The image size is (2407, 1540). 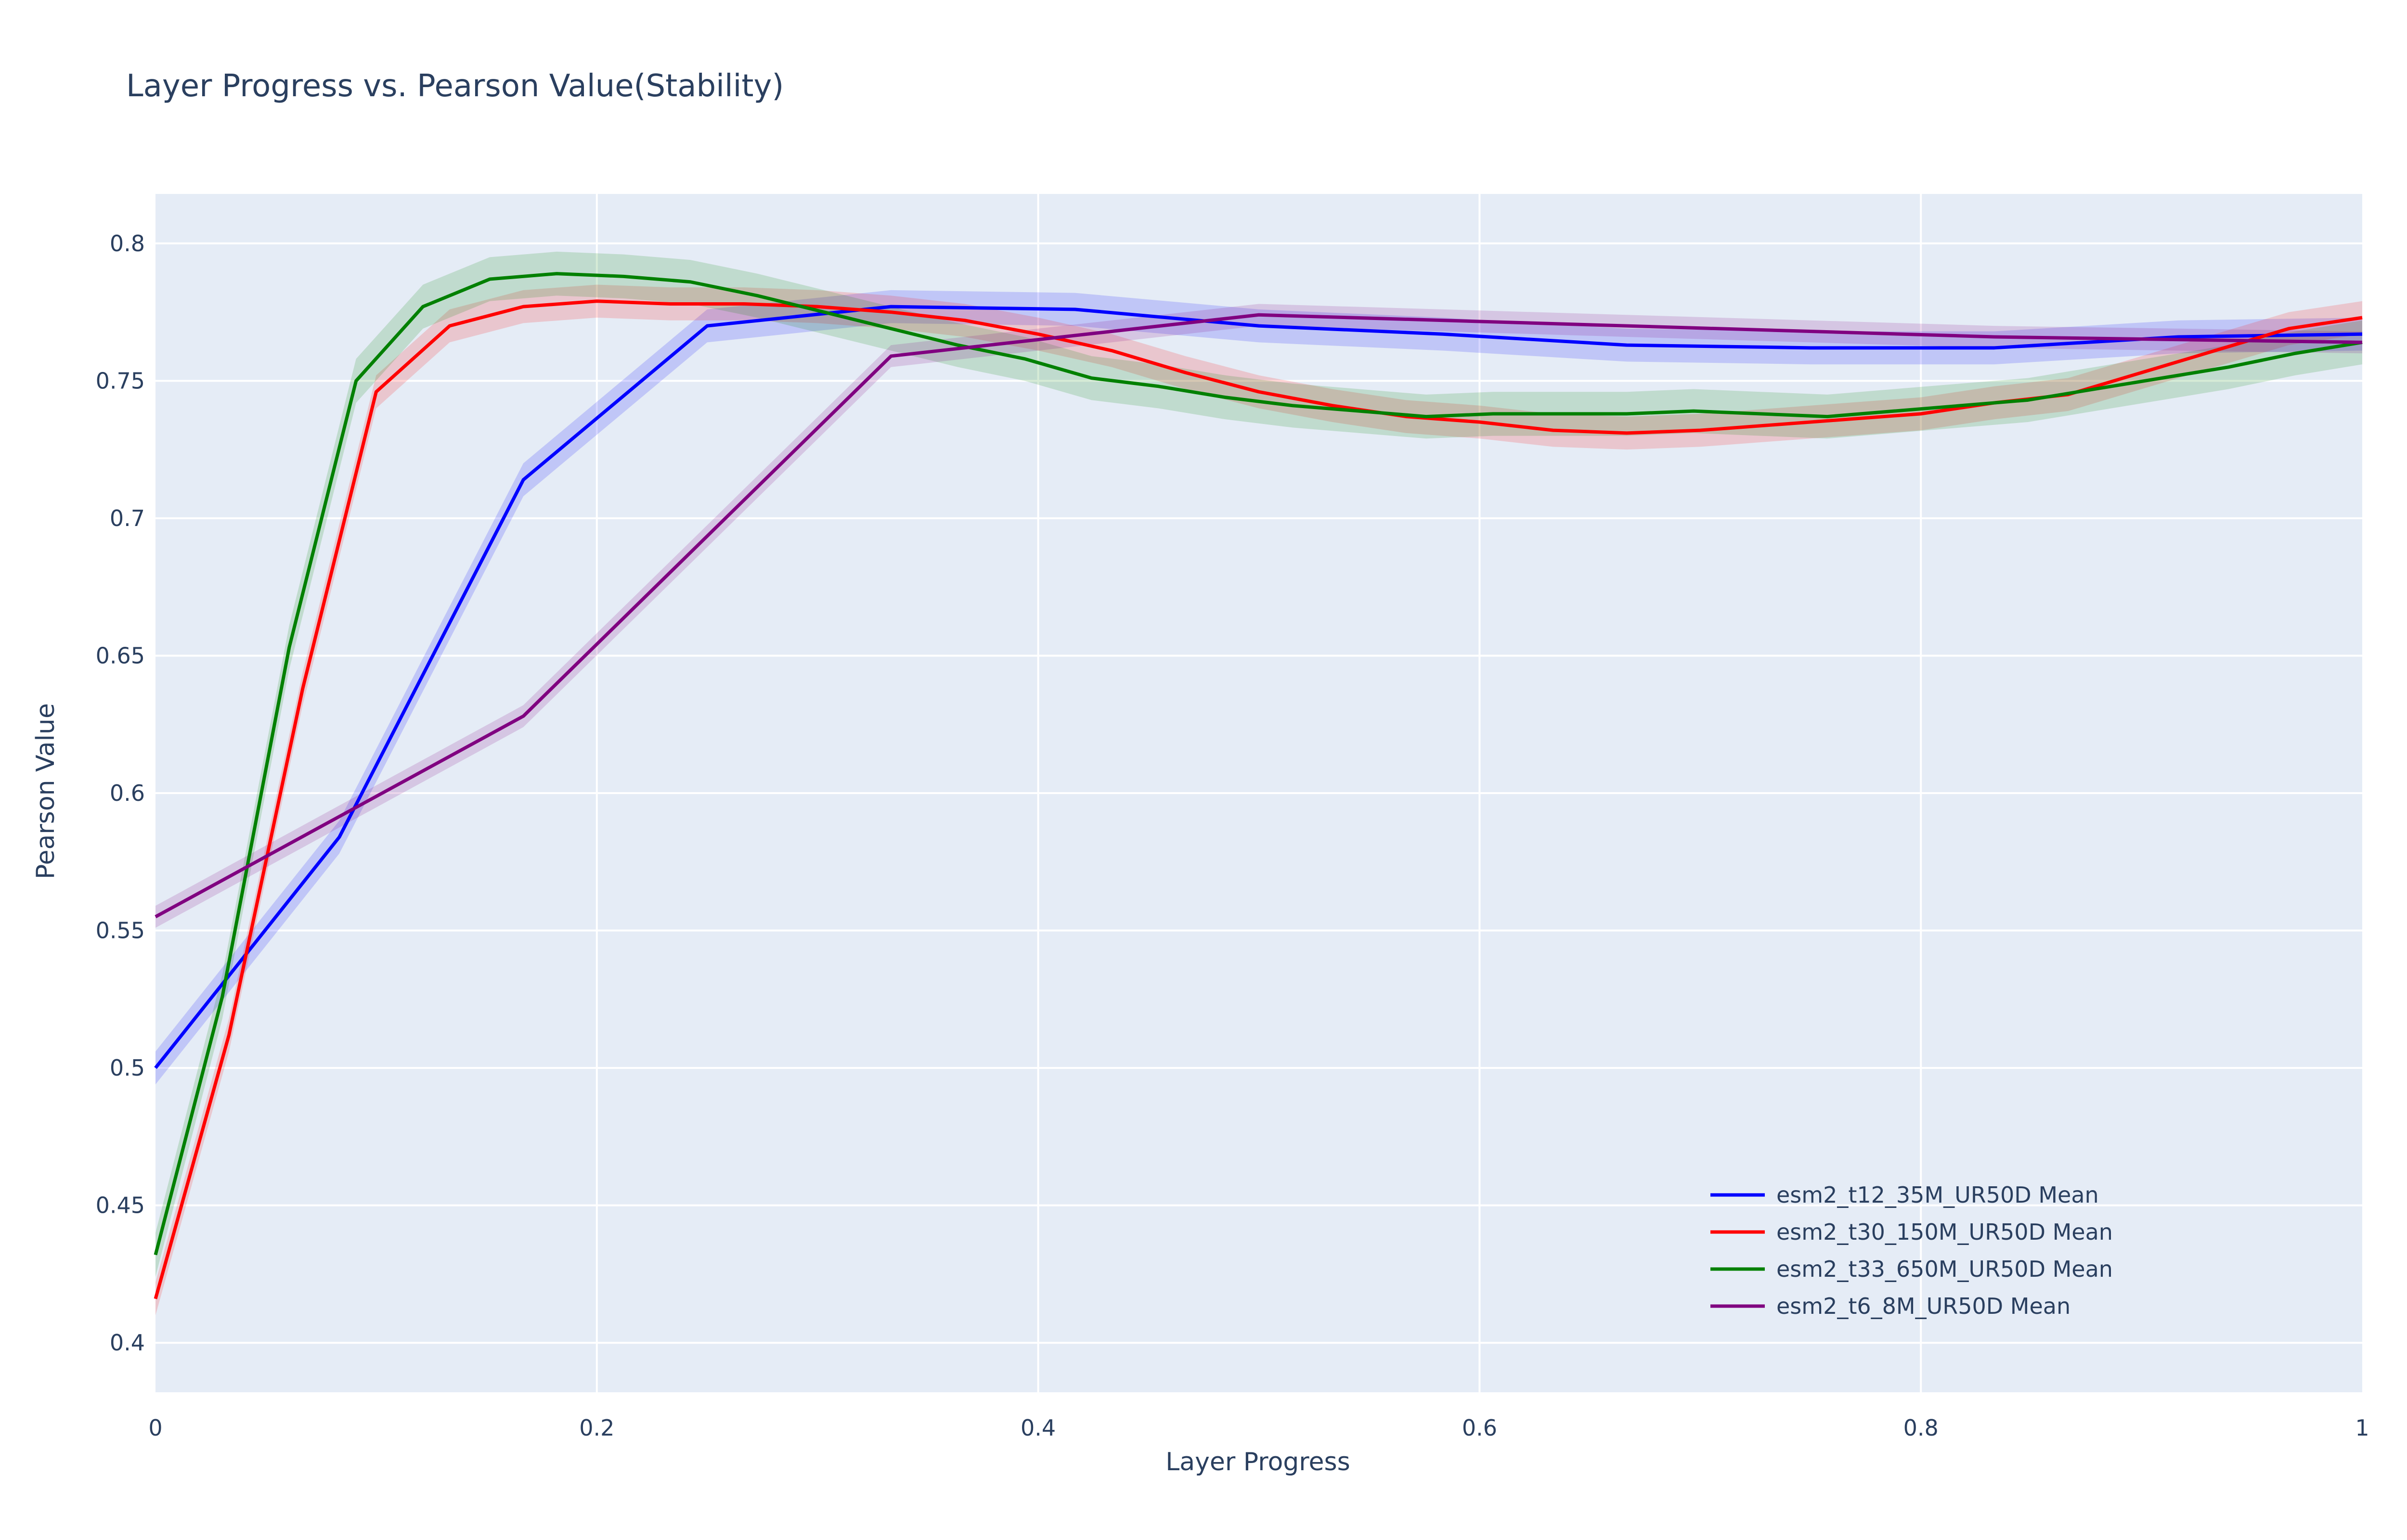 What do you see at coordinates (1257, 1462) in the screenshot?
I see `x-axis-title: Layer Progress` at bounding box center [1257, 1462].